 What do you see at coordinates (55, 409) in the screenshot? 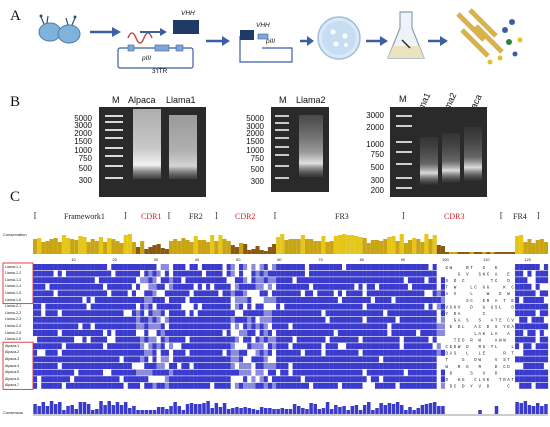
I see `consensus-logo-bar` at bounding box center [55, 409].